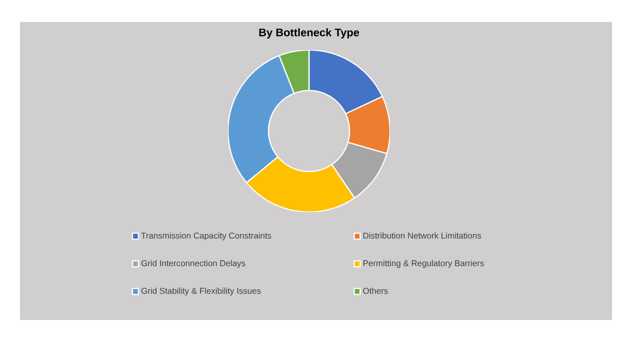  Describe the element at coordinates (423, 264) in the screenshot. I see `legend-label: Permitting & Regulatory Barriers` at that location.